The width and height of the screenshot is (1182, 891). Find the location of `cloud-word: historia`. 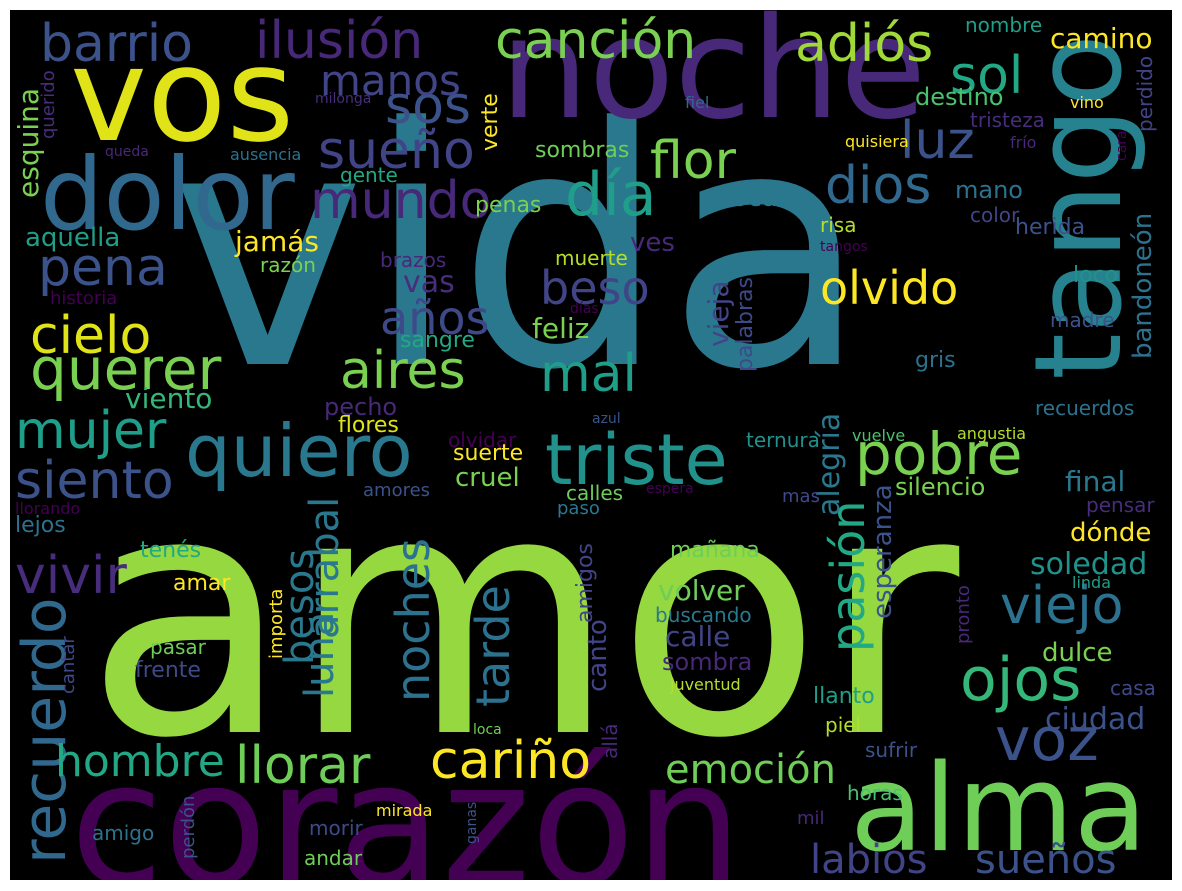

cloud-word: historia is located at coordinates (84, 298).